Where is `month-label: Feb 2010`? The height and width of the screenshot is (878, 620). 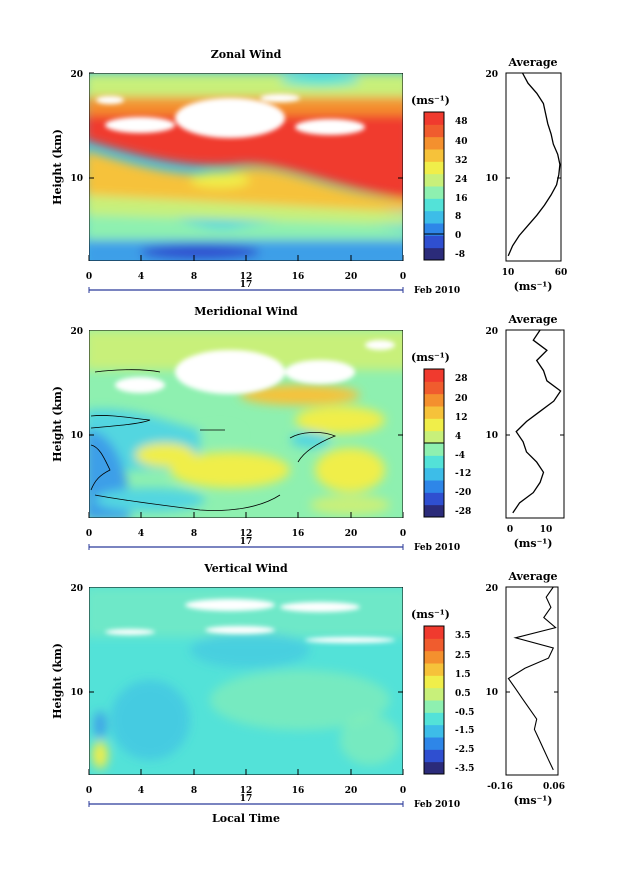 month-label: Feb 2010 is located at coordinates (437, 291).